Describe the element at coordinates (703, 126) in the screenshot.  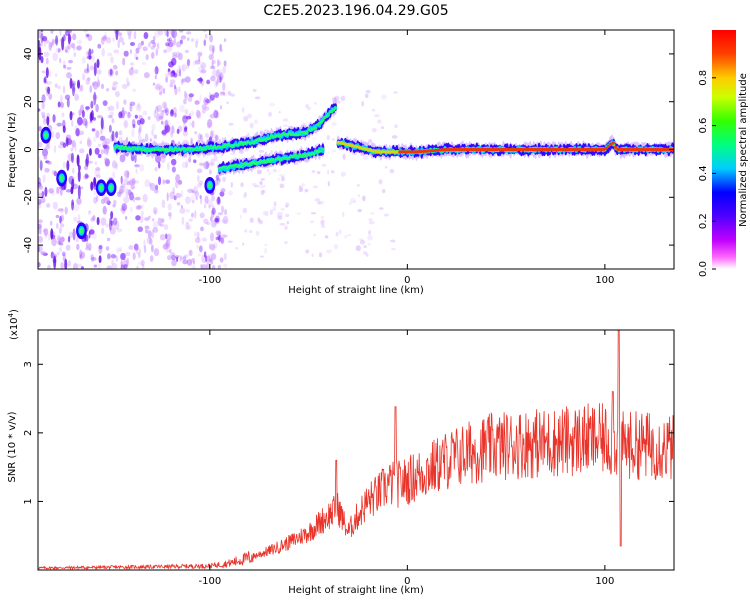
I see `colorbar-tick-label: 0.6` at that location.